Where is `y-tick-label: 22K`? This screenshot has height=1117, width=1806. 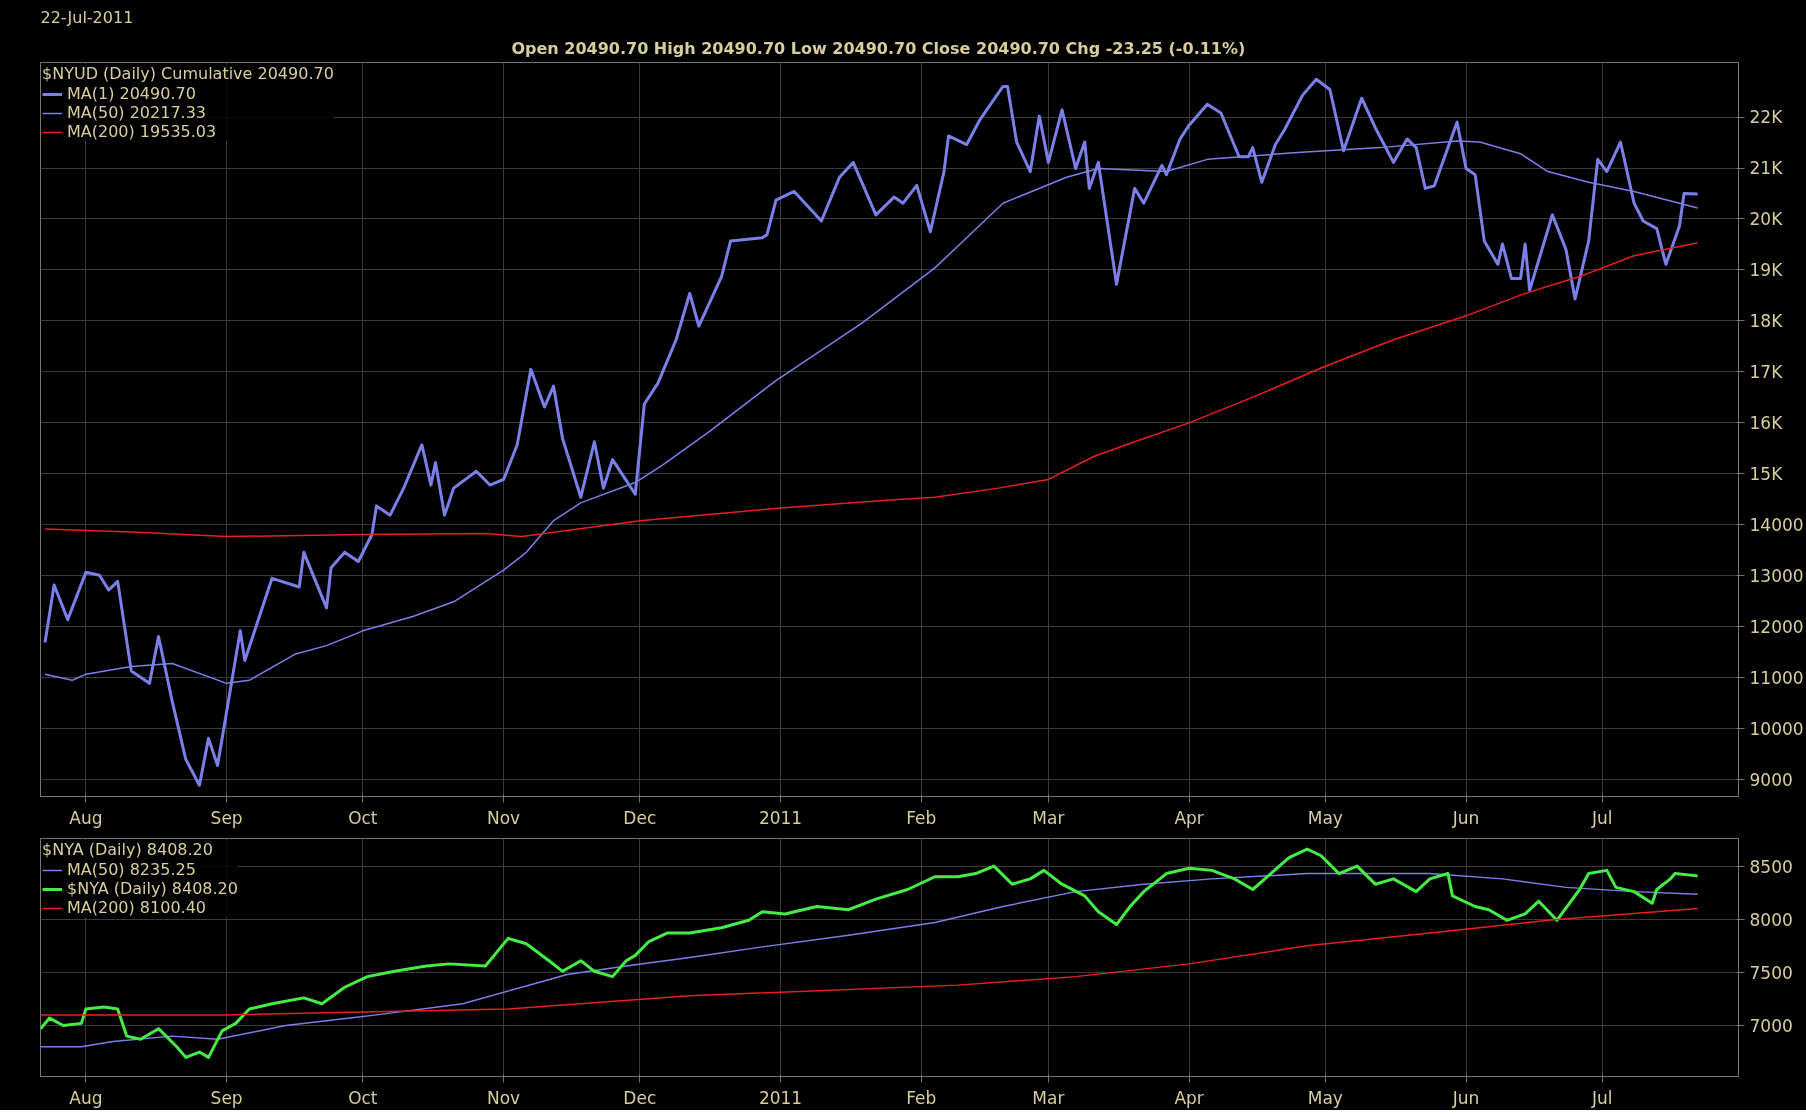 y-tick-label: 22K is located at coordinates (1766, 117).